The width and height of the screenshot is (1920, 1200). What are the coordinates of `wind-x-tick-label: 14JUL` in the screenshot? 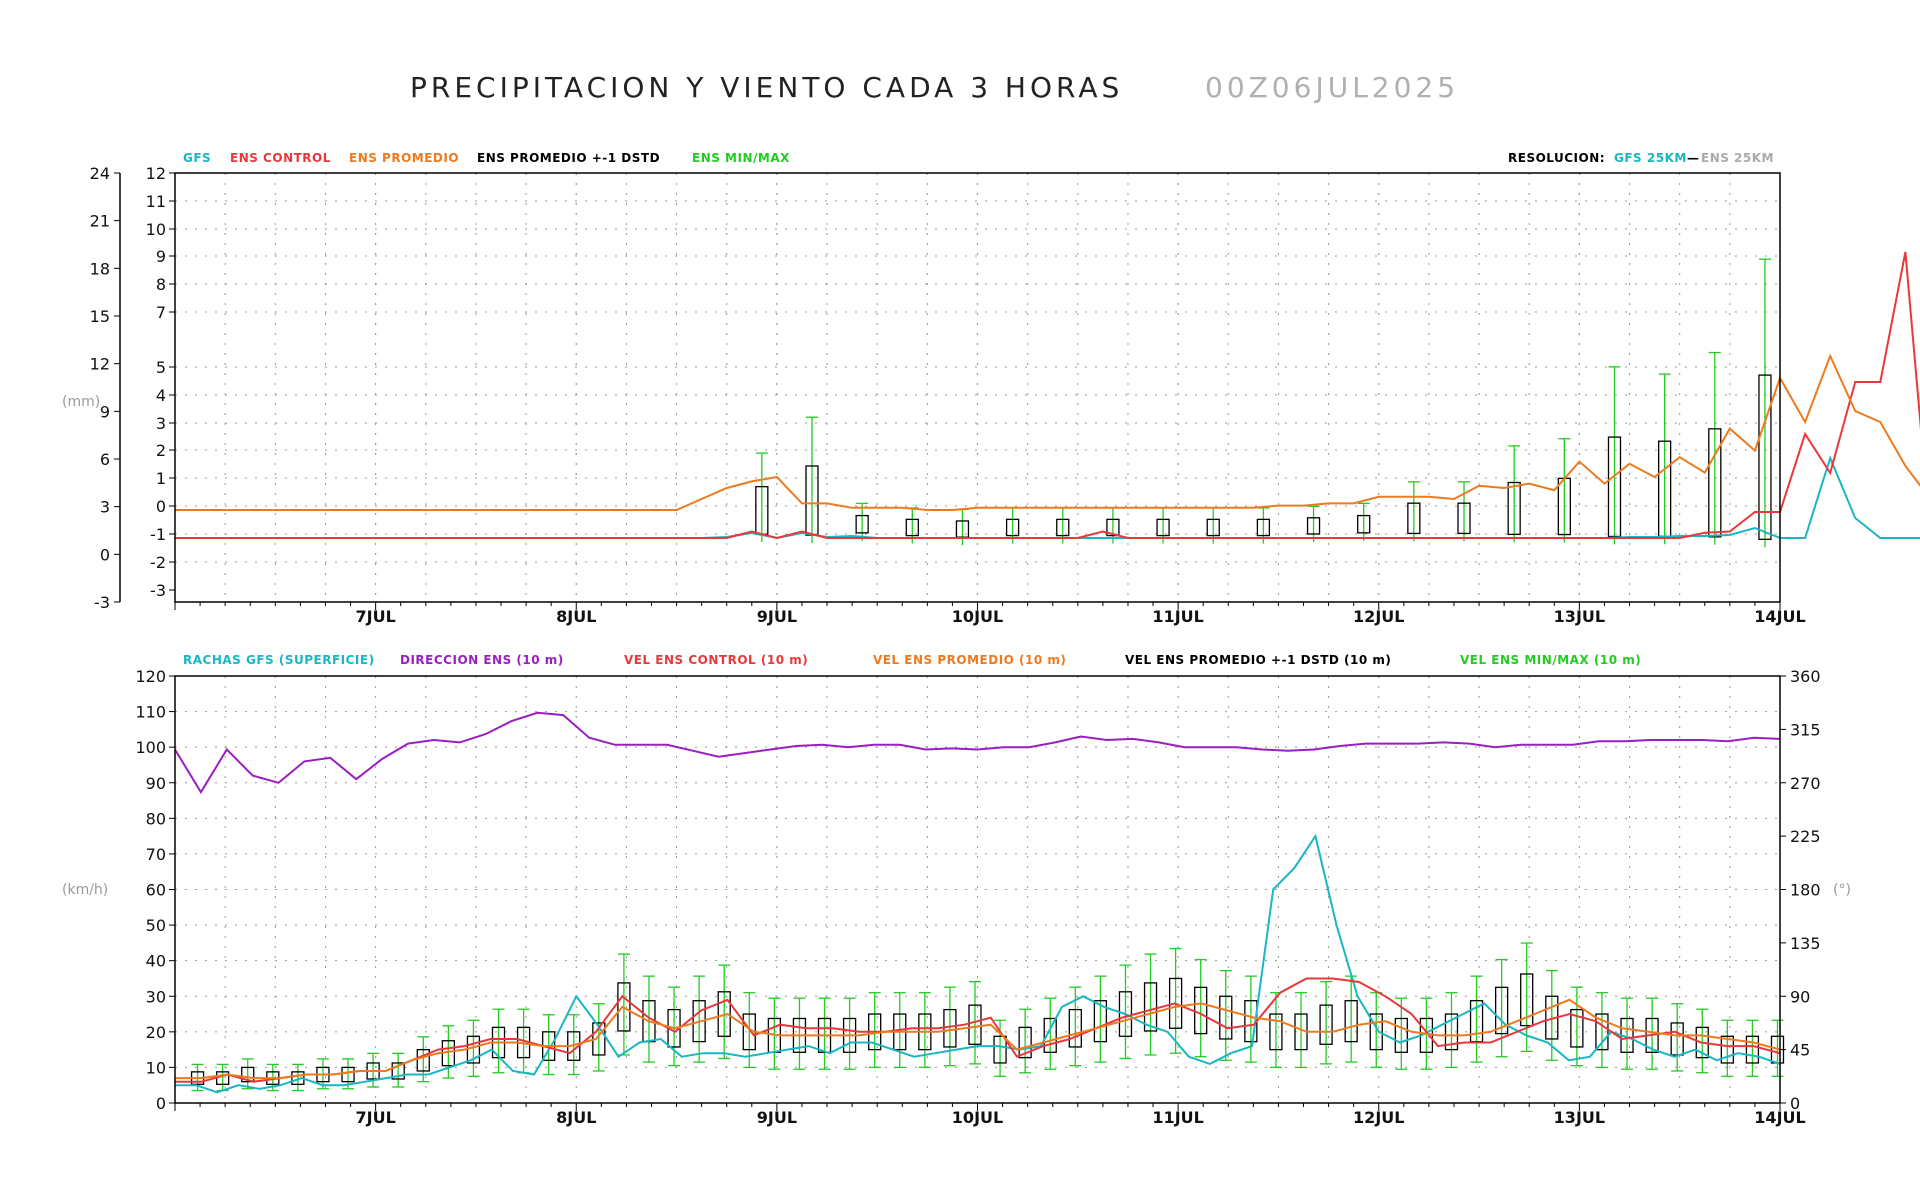 It's located at (1779, 1117).